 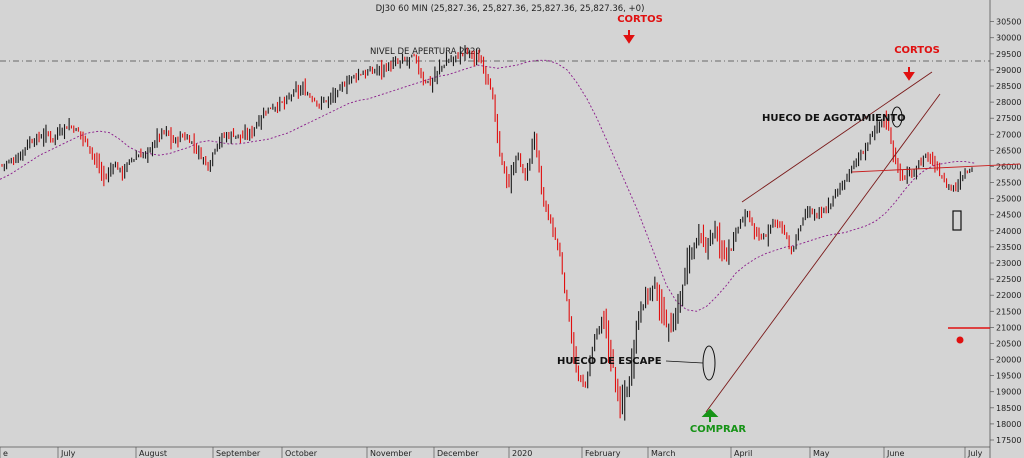 What do you see at coordinates (663, 453) in the screenshot?
I see `x-tick-label: March` at bounding box center [663, 453].